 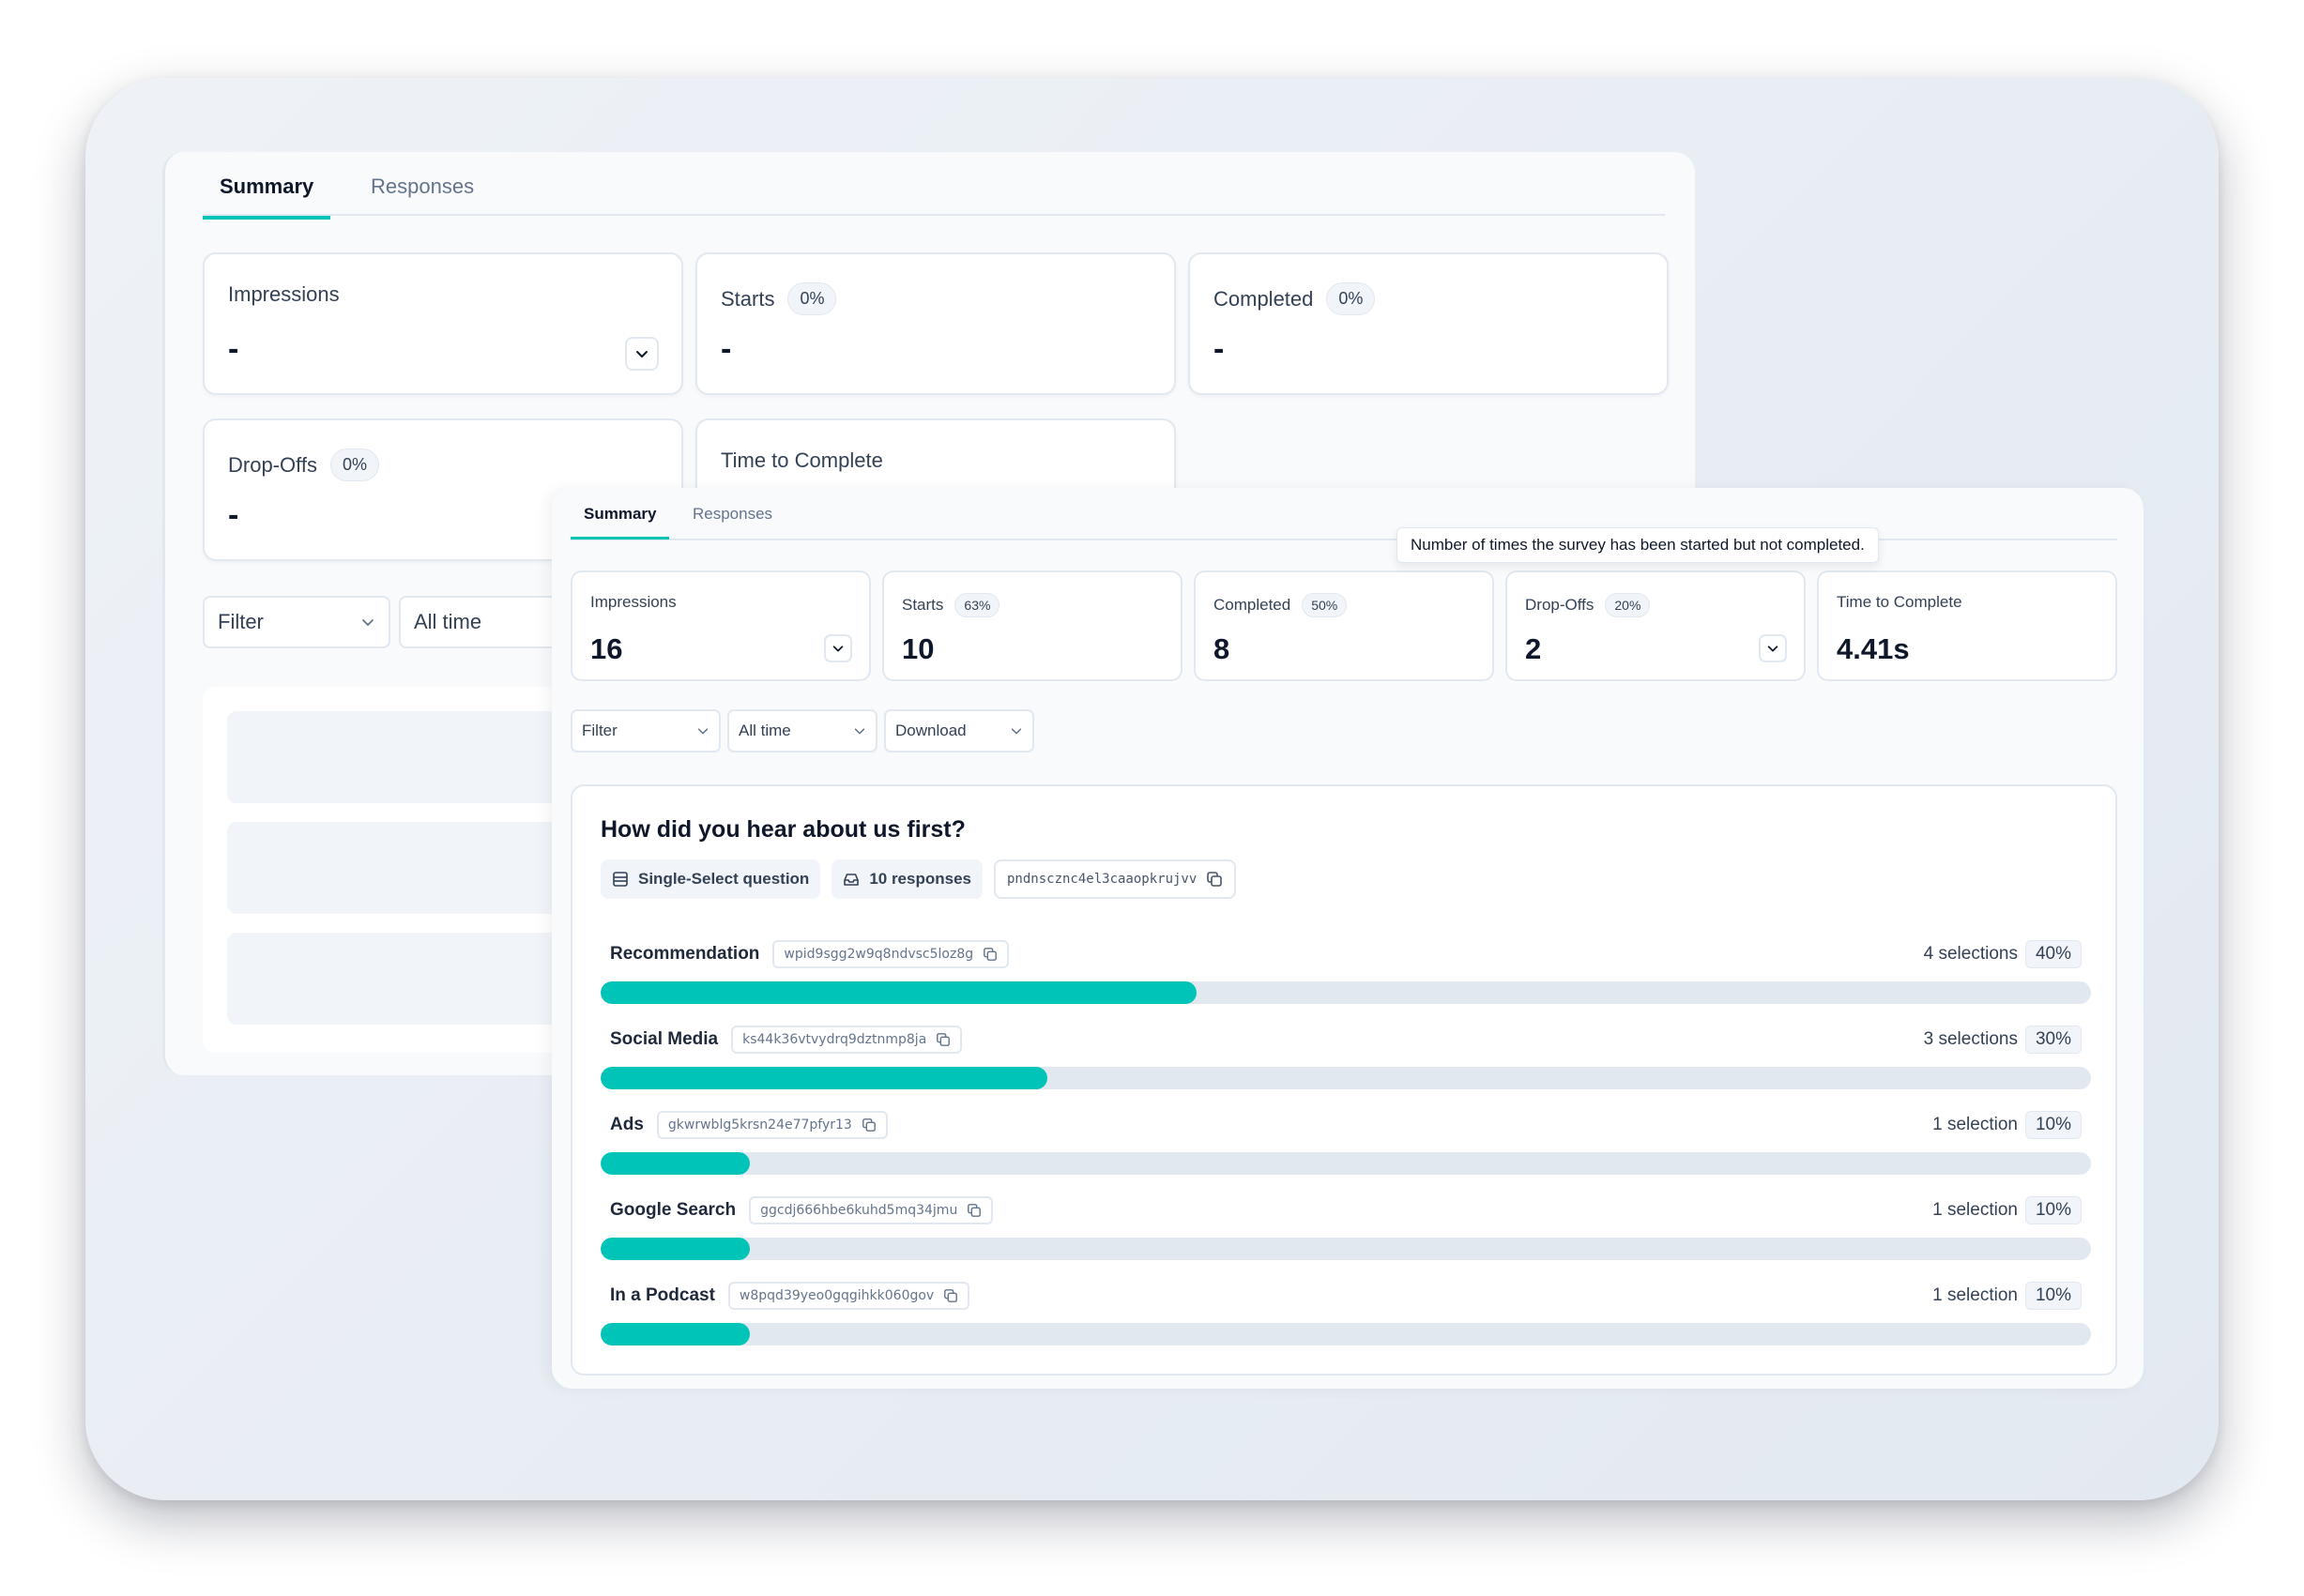 What do you see at coordinates (606, 649) in the screenshot?
I see `stat-value: 16` at bounding box center [606, 649].